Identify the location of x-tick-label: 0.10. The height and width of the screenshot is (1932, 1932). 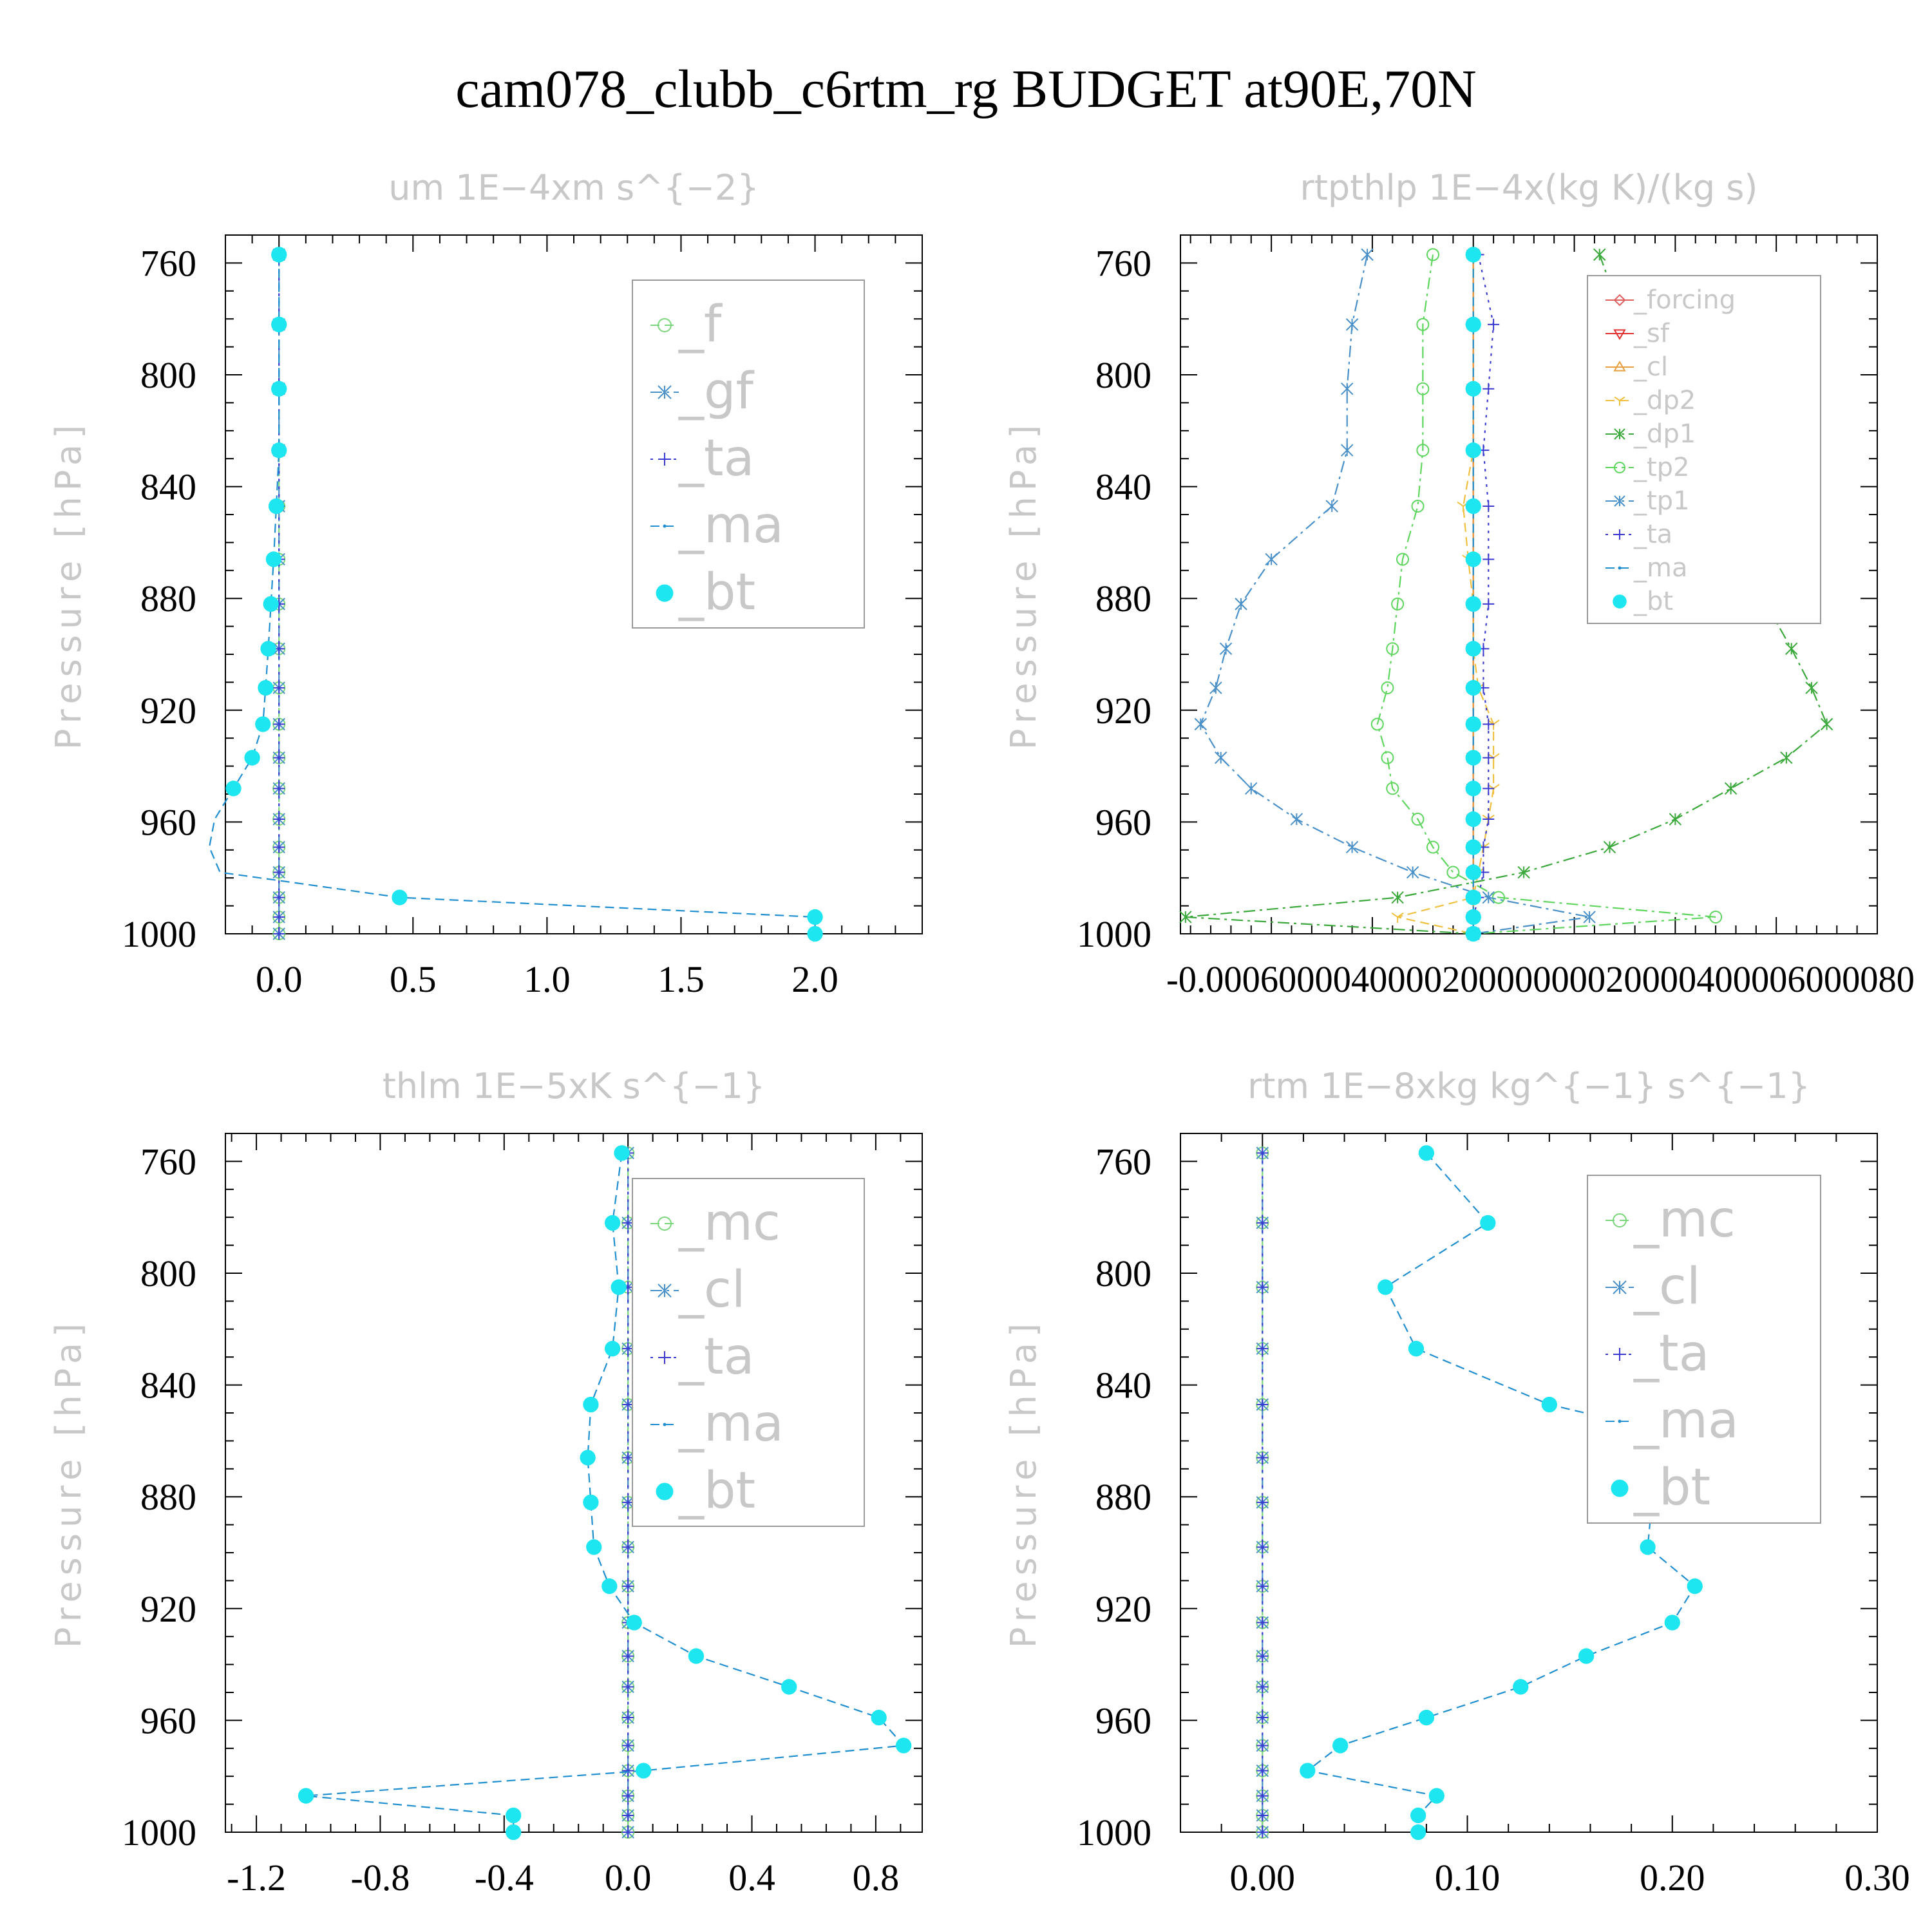
(1468, 1878).